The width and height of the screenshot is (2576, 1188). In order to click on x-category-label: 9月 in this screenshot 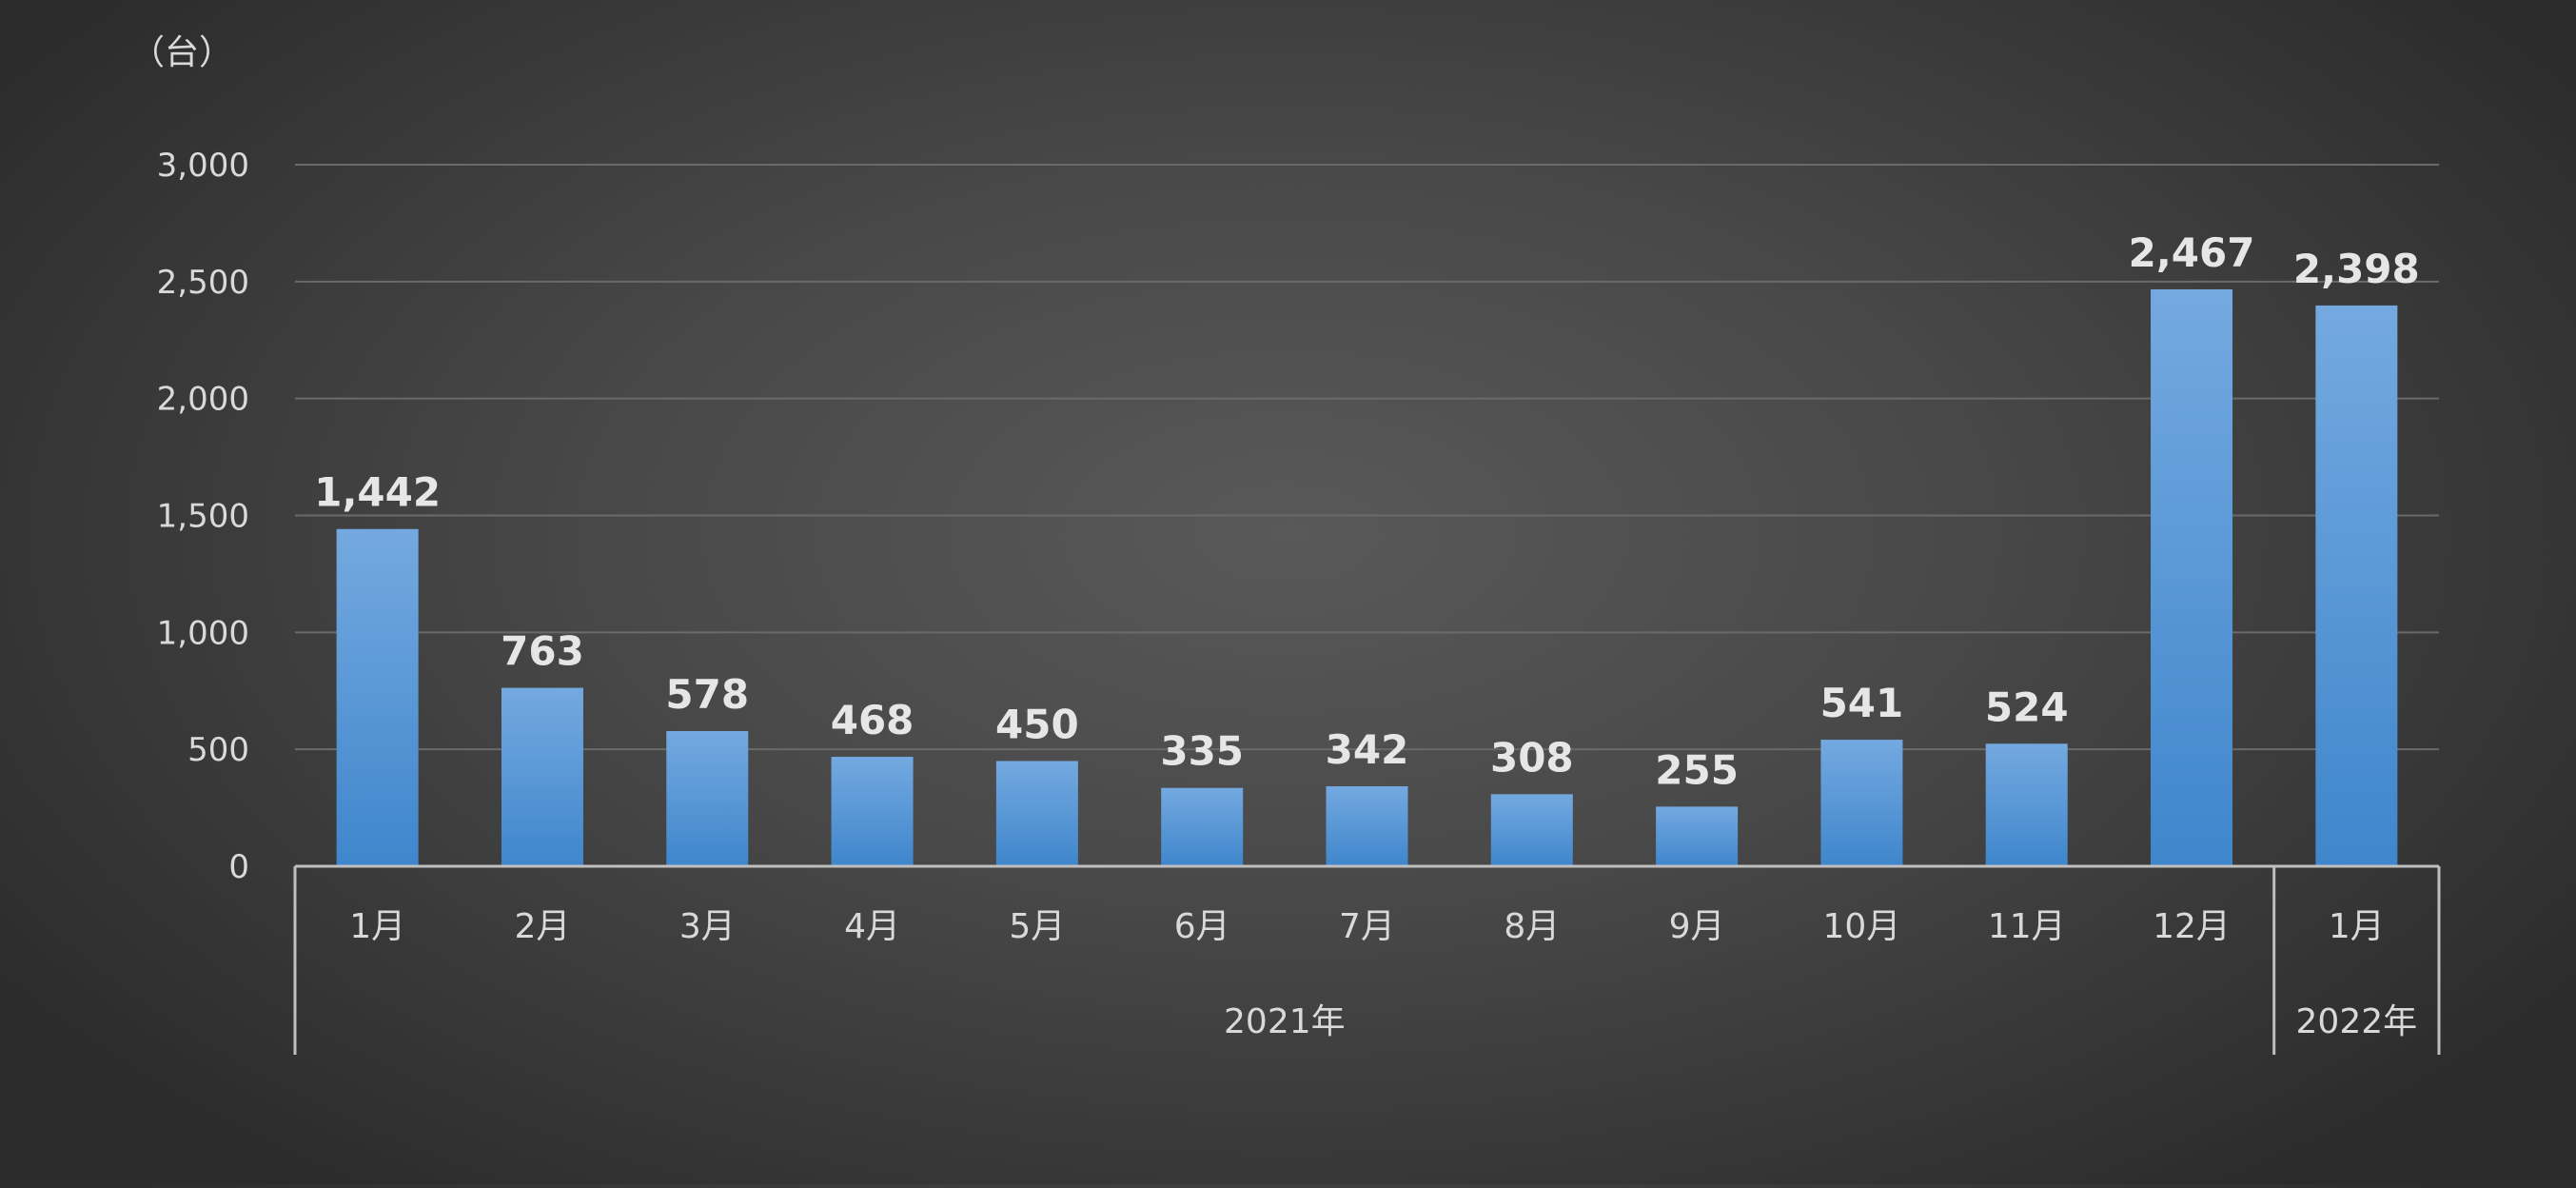, I will do `click(1697, 927)`.